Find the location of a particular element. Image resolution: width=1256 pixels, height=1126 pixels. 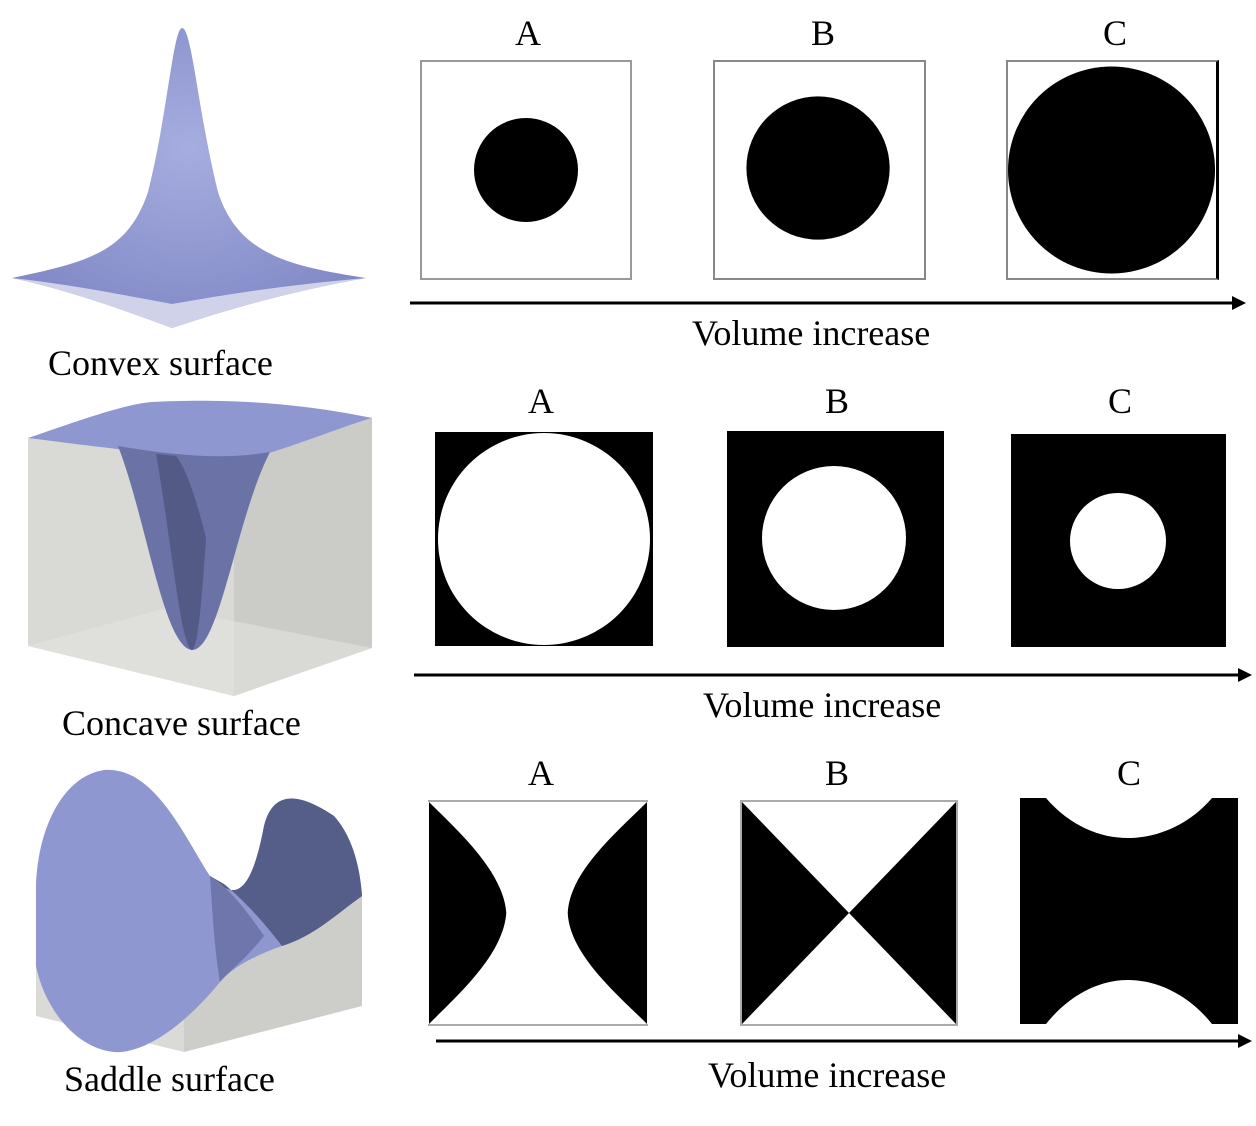

convex-surface-render is located at coordinates (189, 178).